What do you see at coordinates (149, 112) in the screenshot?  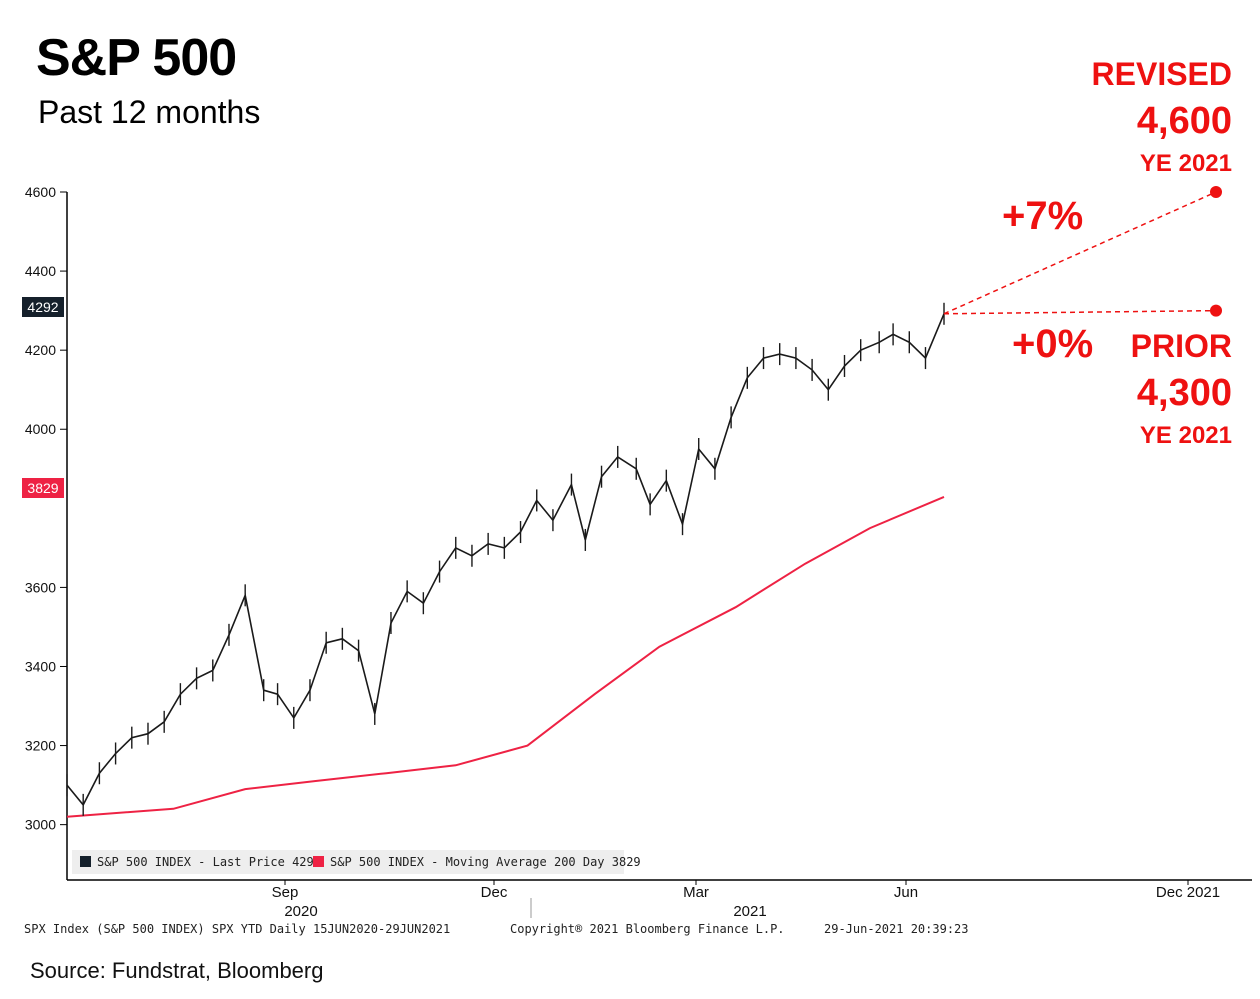 I see `chart-subtitle: Past 12 months` at bounding box center [149, 112].